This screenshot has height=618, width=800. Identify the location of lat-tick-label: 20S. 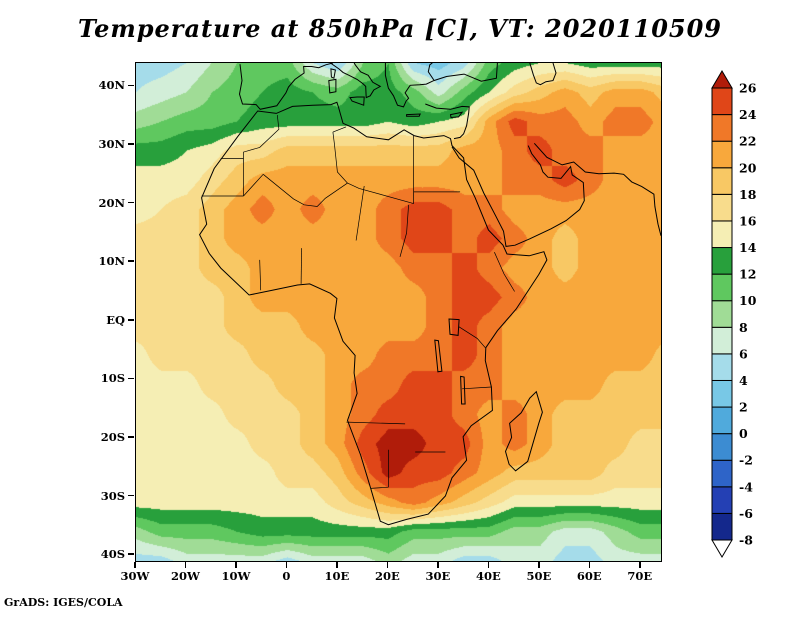
(112, 436).